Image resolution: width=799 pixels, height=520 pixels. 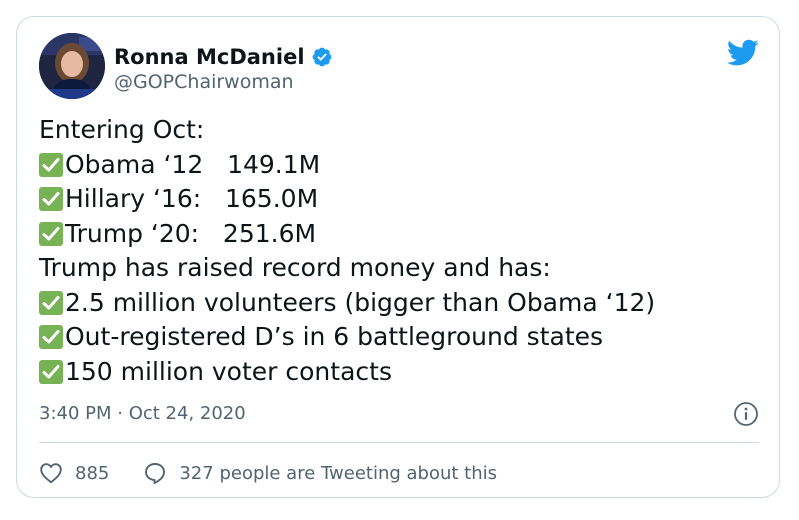 What do you see at coordinates (295, 267) in the screenshot?
I see `tweet-line-text: Trump has raised record money and has:` at bounding box center [295, 267].